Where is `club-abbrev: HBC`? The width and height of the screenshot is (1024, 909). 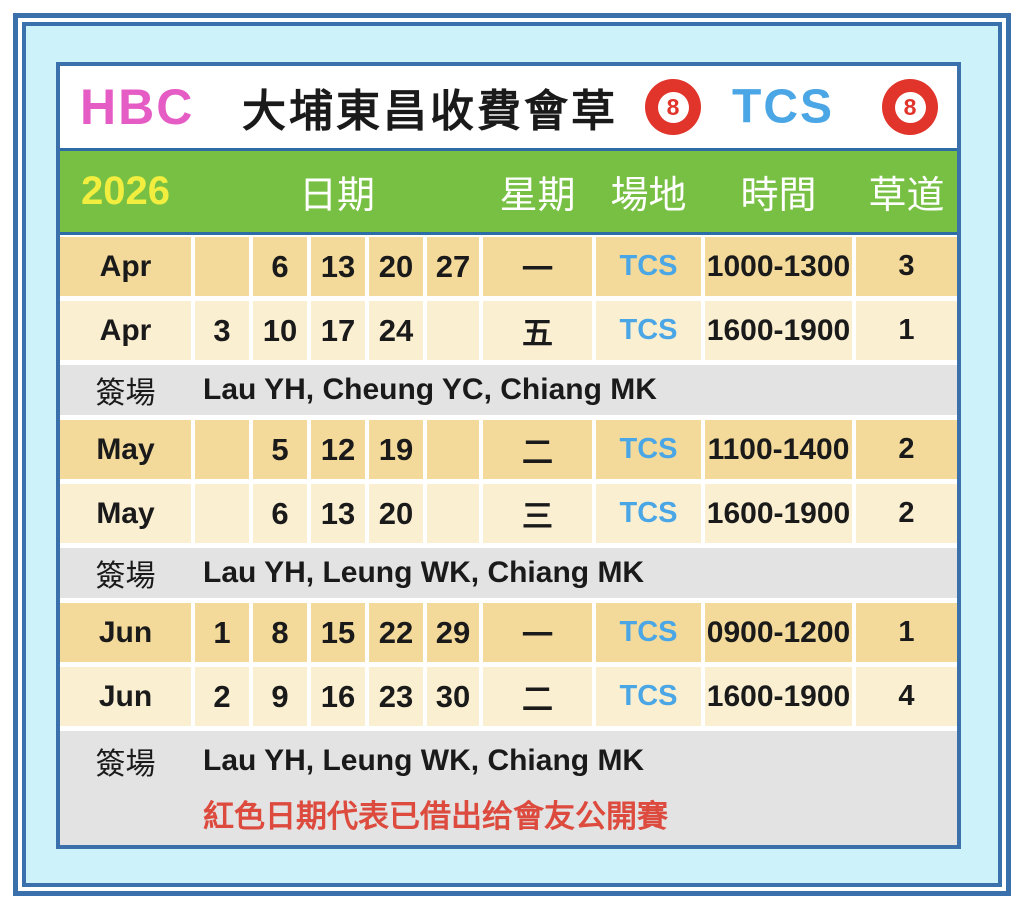
club-abbrev: HBC is located at coordinates (137, 107).